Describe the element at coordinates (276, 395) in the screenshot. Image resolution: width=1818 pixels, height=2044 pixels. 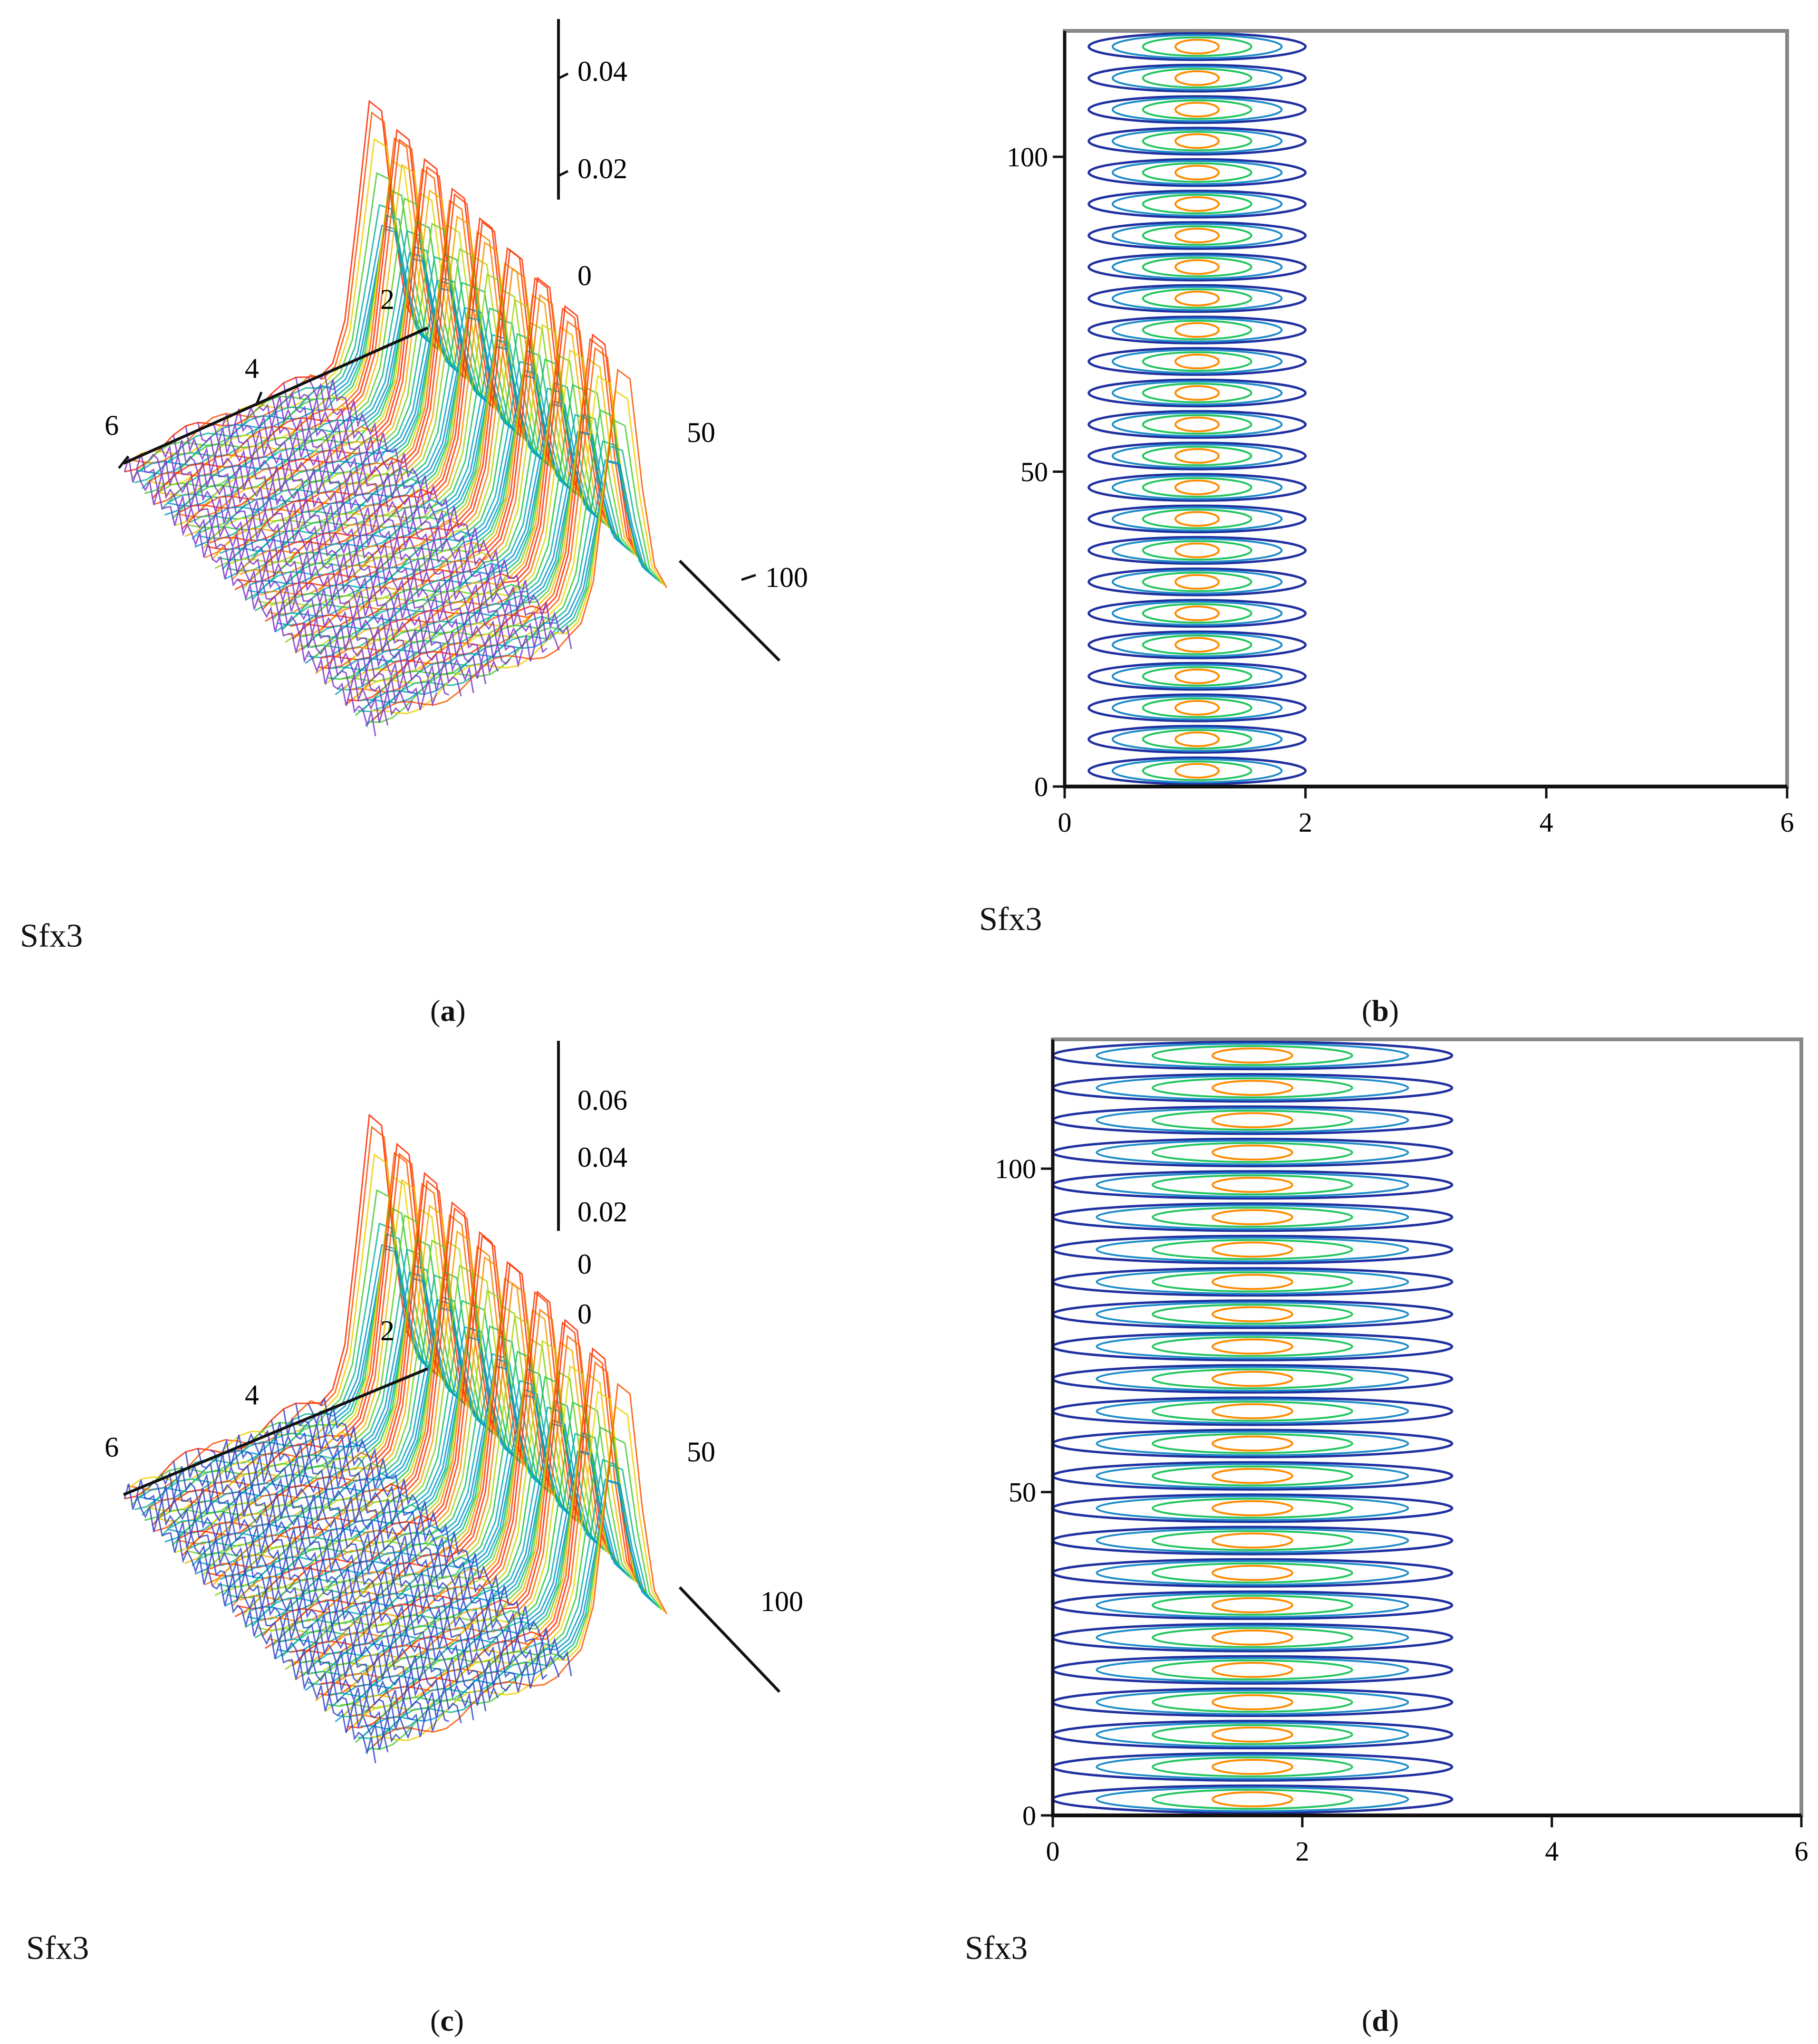
I see `x-axis-a` at that location.